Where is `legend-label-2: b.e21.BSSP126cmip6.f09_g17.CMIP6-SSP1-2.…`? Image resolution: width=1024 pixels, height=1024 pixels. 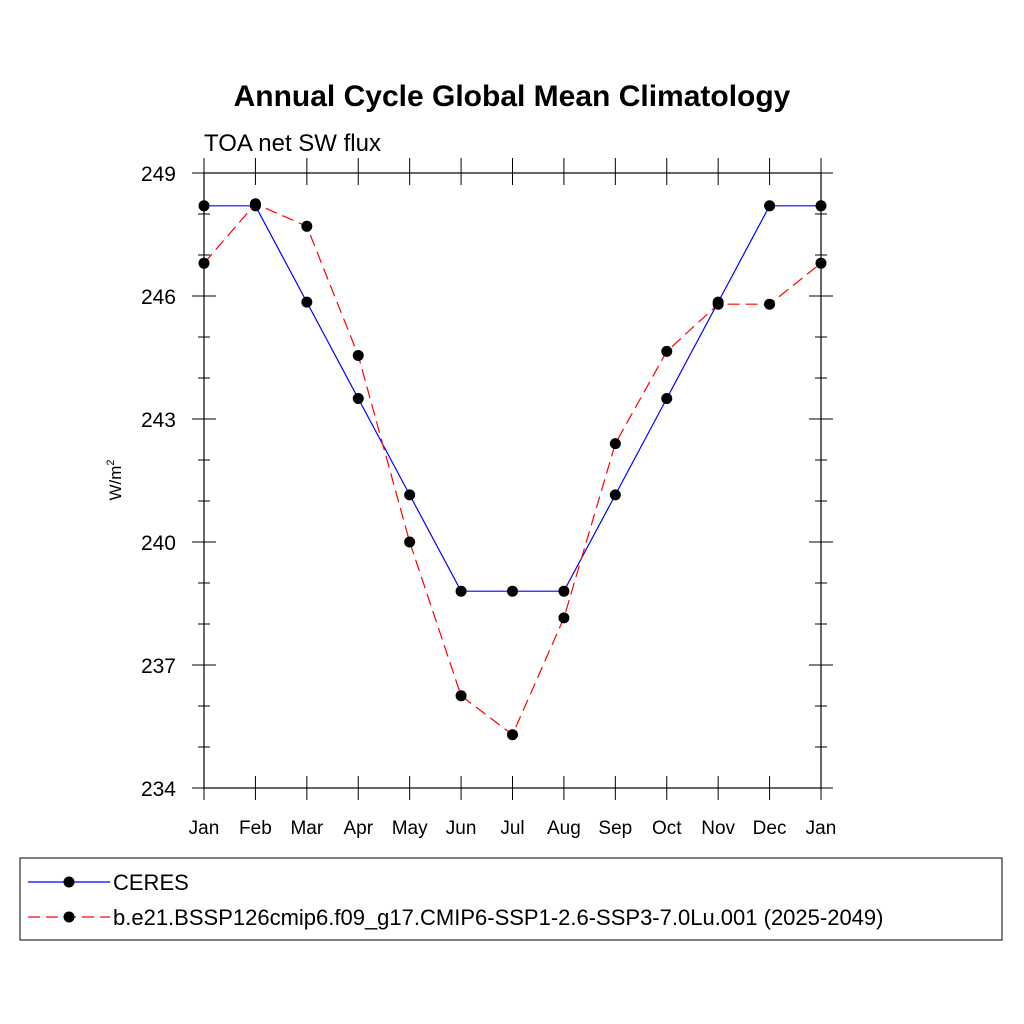 legend-label-2: b.e21.BSSP126cmip6.f09_g17.CMIP6-SSP1-2.… is located at coordinates (498, 917).